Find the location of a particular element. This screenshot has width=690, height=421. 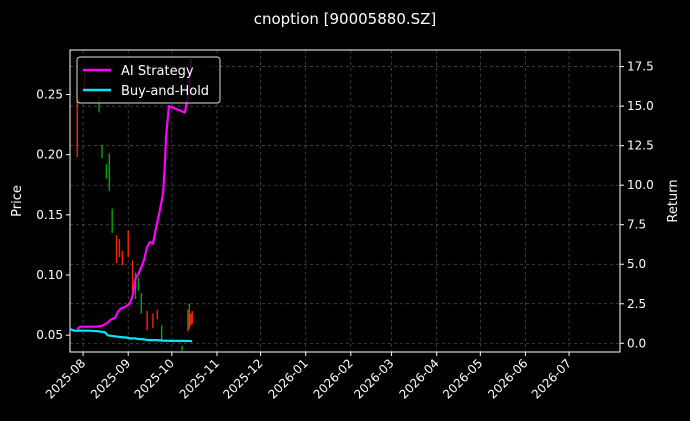

right-tick-label: 7.5 is located at coordinates (636, 225).